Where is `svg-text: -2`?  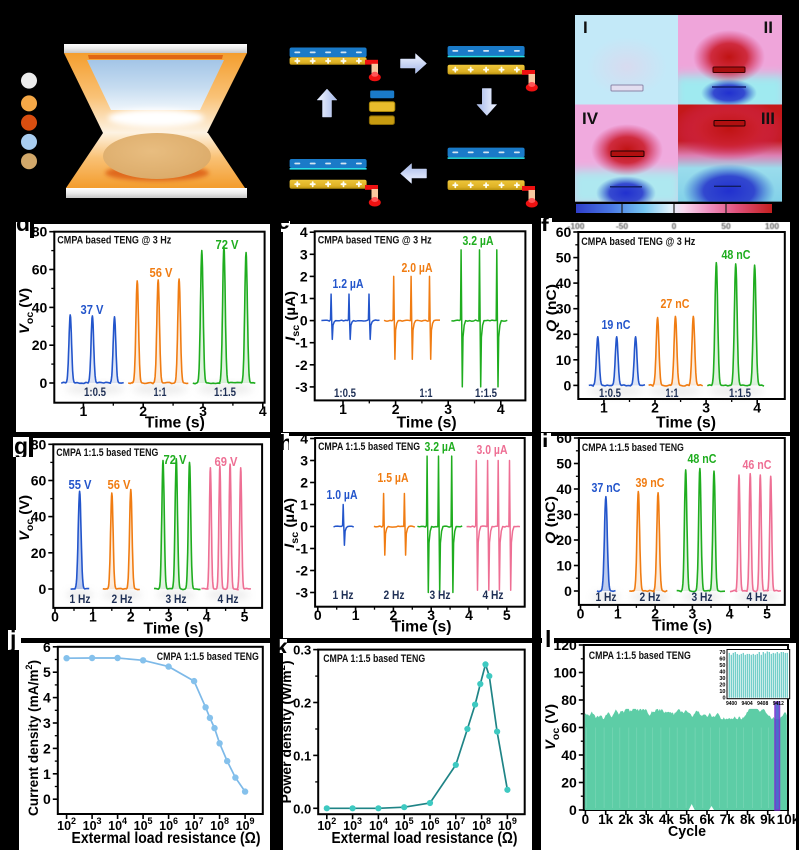
svg-text: -2 is located at coordinates (301, 365).